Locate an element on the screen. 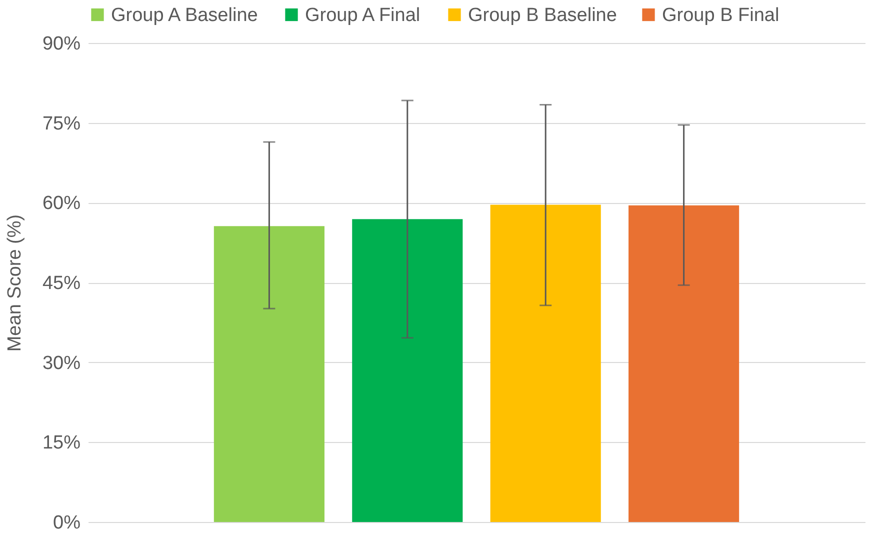 The image size is (870, 537). y-axis-title: Mean Score (%) is located at coordinates (15, 283).